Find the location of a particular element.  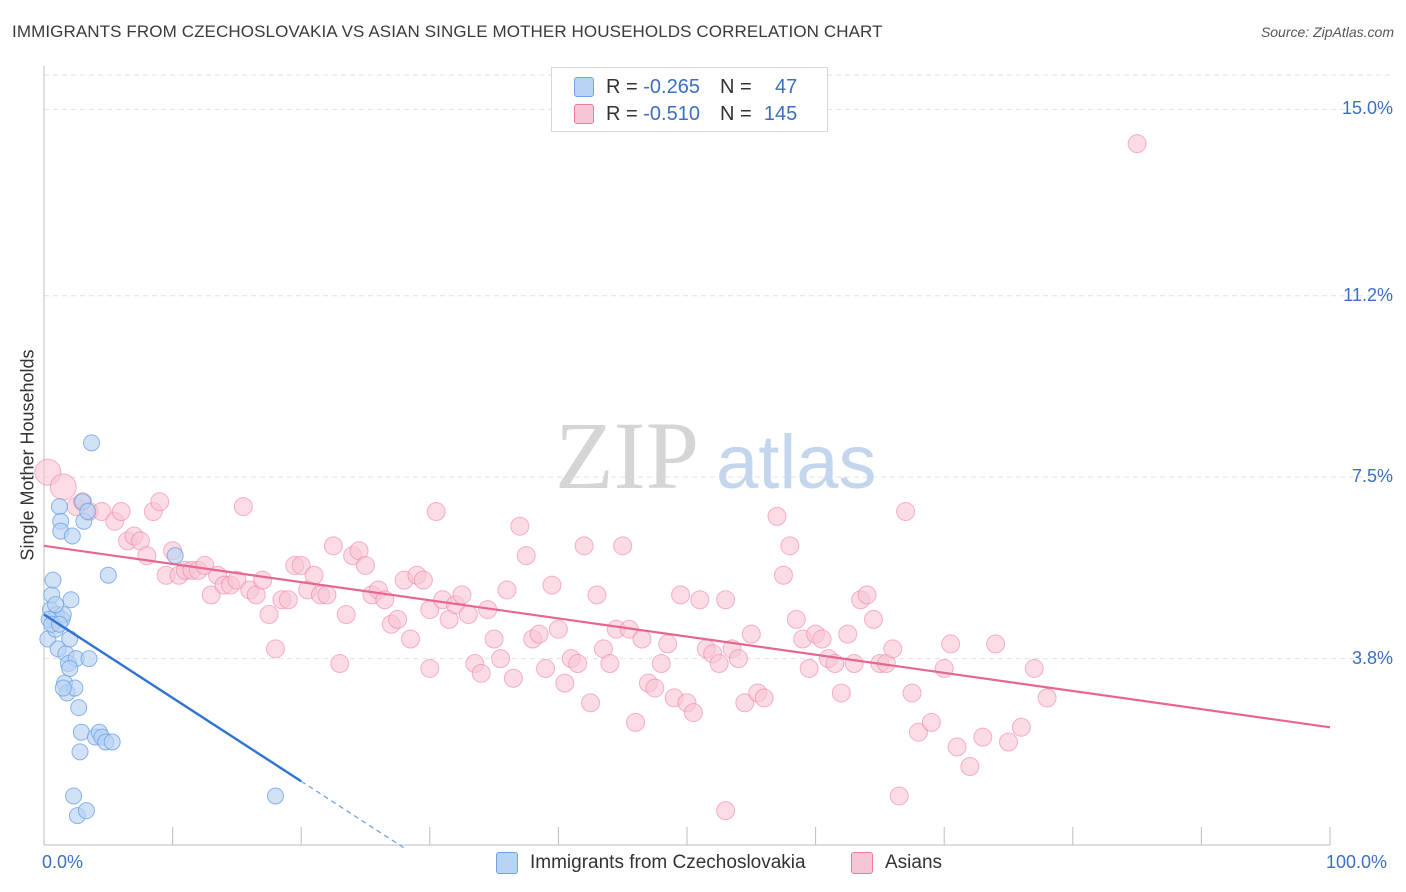

legend-n-label: N = is located at coordinates (738, 86).